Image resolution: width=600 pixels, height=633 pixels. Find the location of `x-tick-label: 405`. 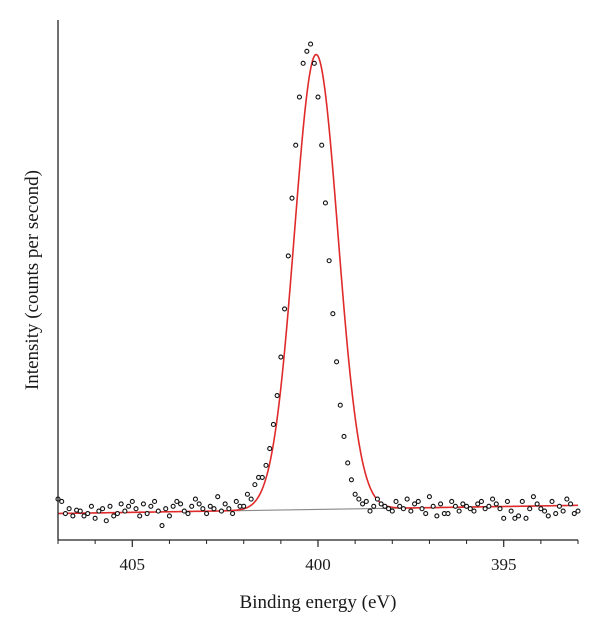

x-tick-label: 405 is located at coordinates (133, 564).